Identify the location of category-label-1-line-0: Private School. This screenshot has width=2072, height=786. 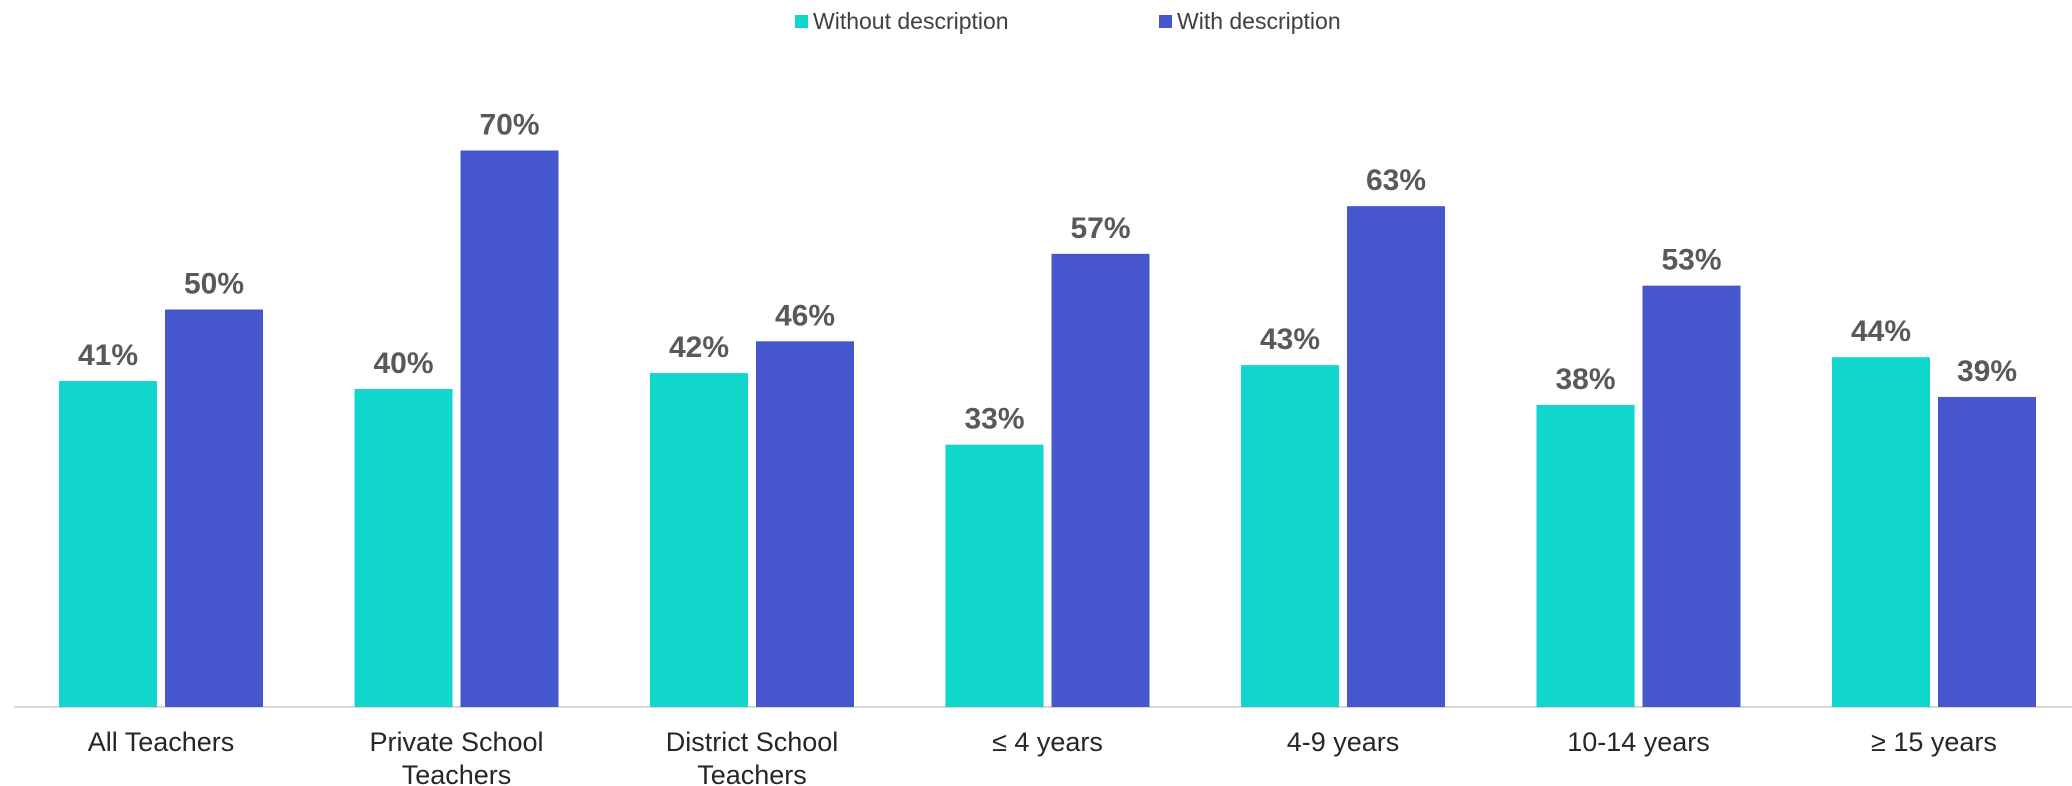
(456, 742).